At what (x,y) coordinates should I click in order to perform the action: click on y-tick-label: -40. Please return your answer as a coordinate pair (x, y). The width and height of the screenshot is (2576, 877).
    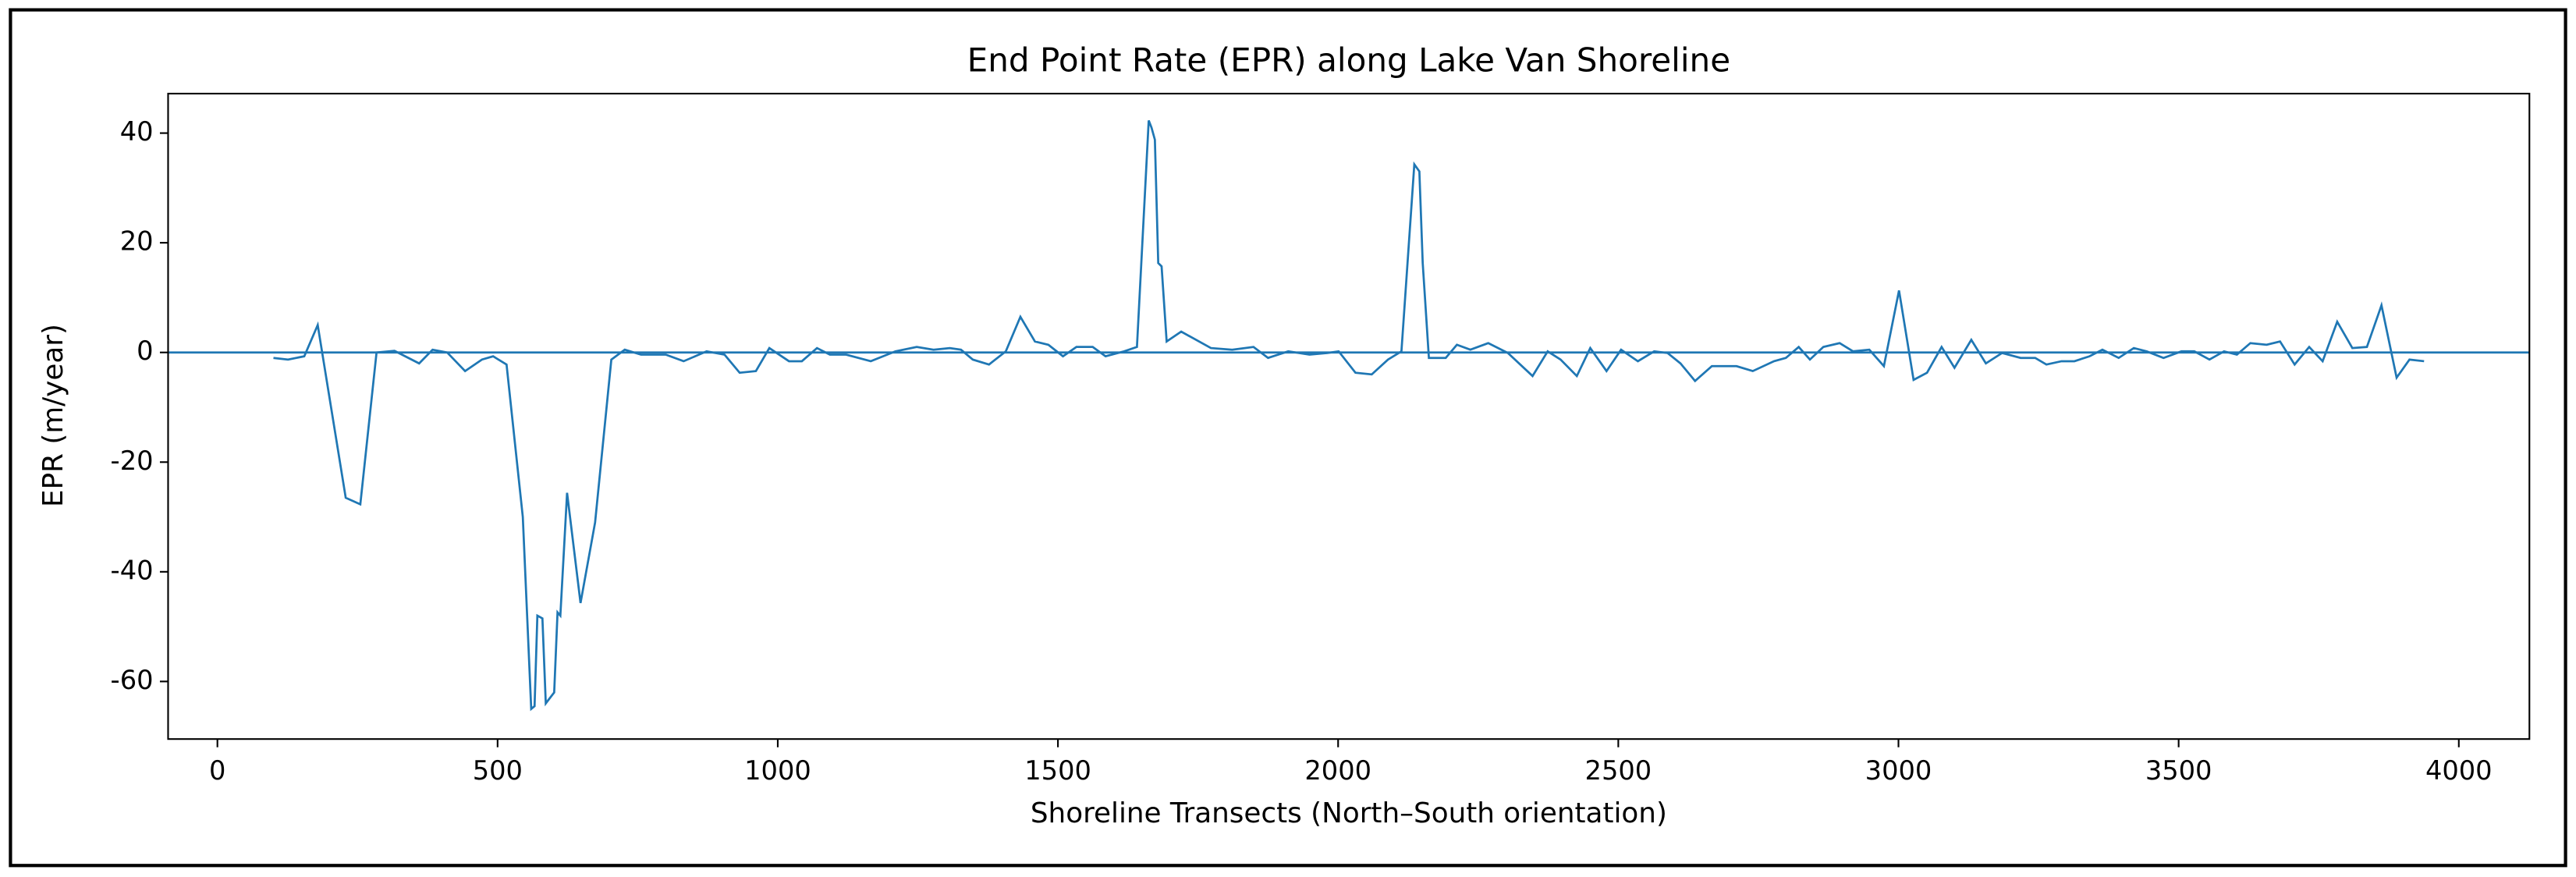
    Looking at the image, I should click on (132, 570).